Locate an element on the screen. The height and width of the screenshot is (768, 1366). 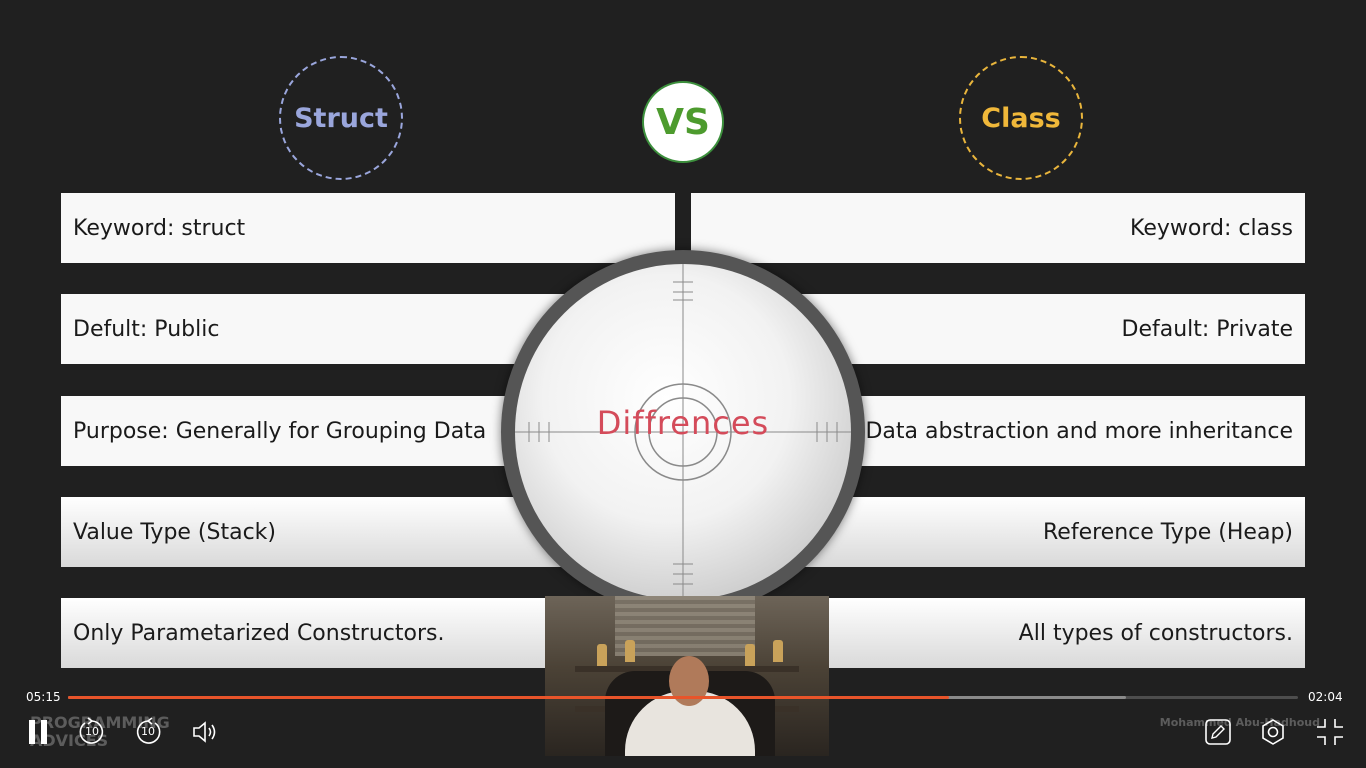
forward-10-button: 10 is located at coordinates (148, 732).